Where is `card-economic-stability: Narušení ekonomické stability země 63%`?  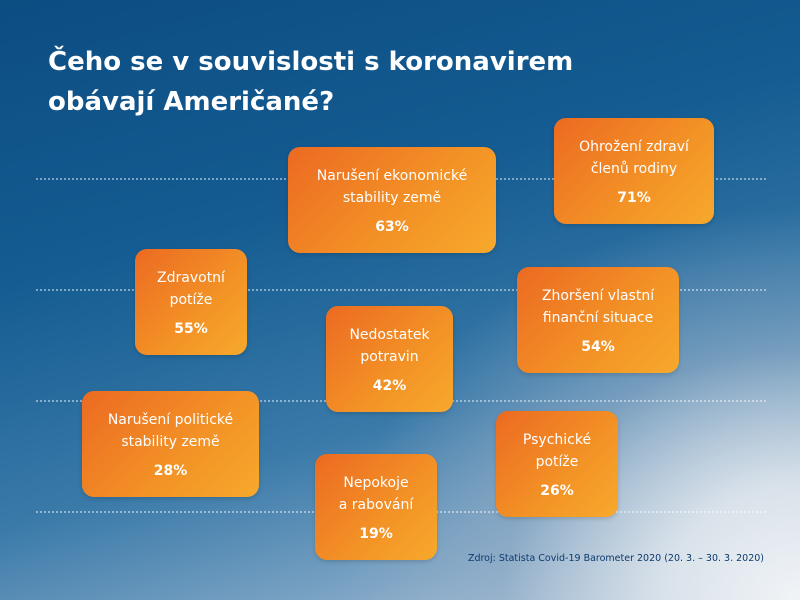
card-economic-stability: Narušení ekonomické stability země 63% is located at coordinates (392, 200).